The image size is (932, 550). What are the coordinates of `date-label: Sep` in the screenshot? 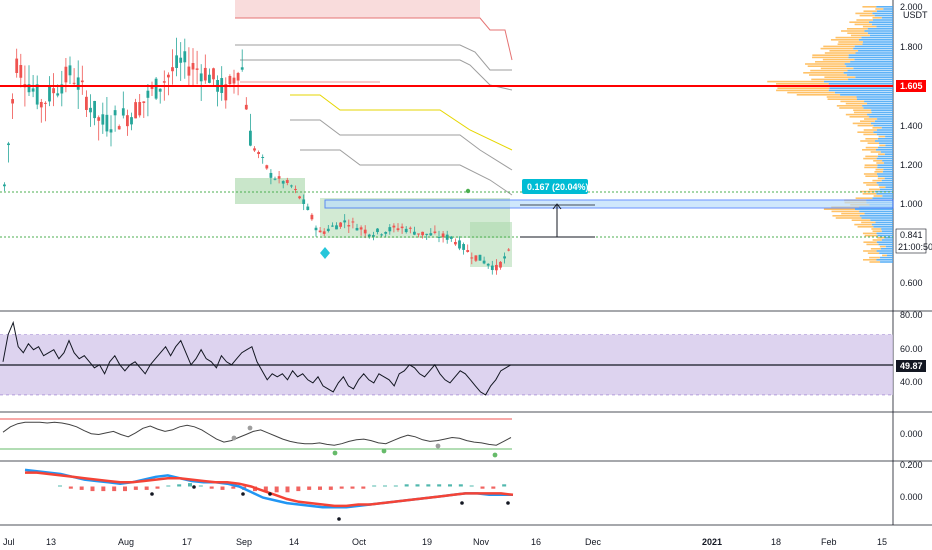 It's located at (244, 542).